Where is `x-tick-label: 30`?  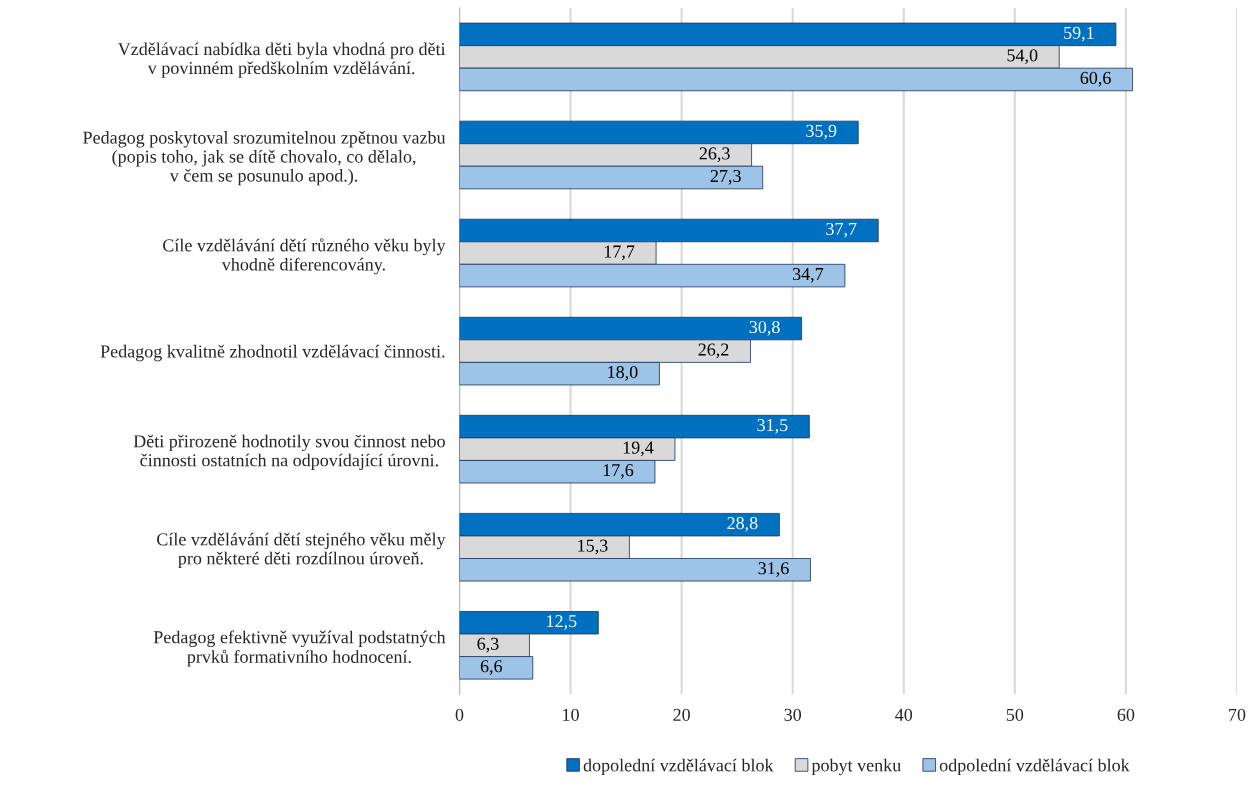
x-tick-label: 30 is located at coordinates (793, 714).